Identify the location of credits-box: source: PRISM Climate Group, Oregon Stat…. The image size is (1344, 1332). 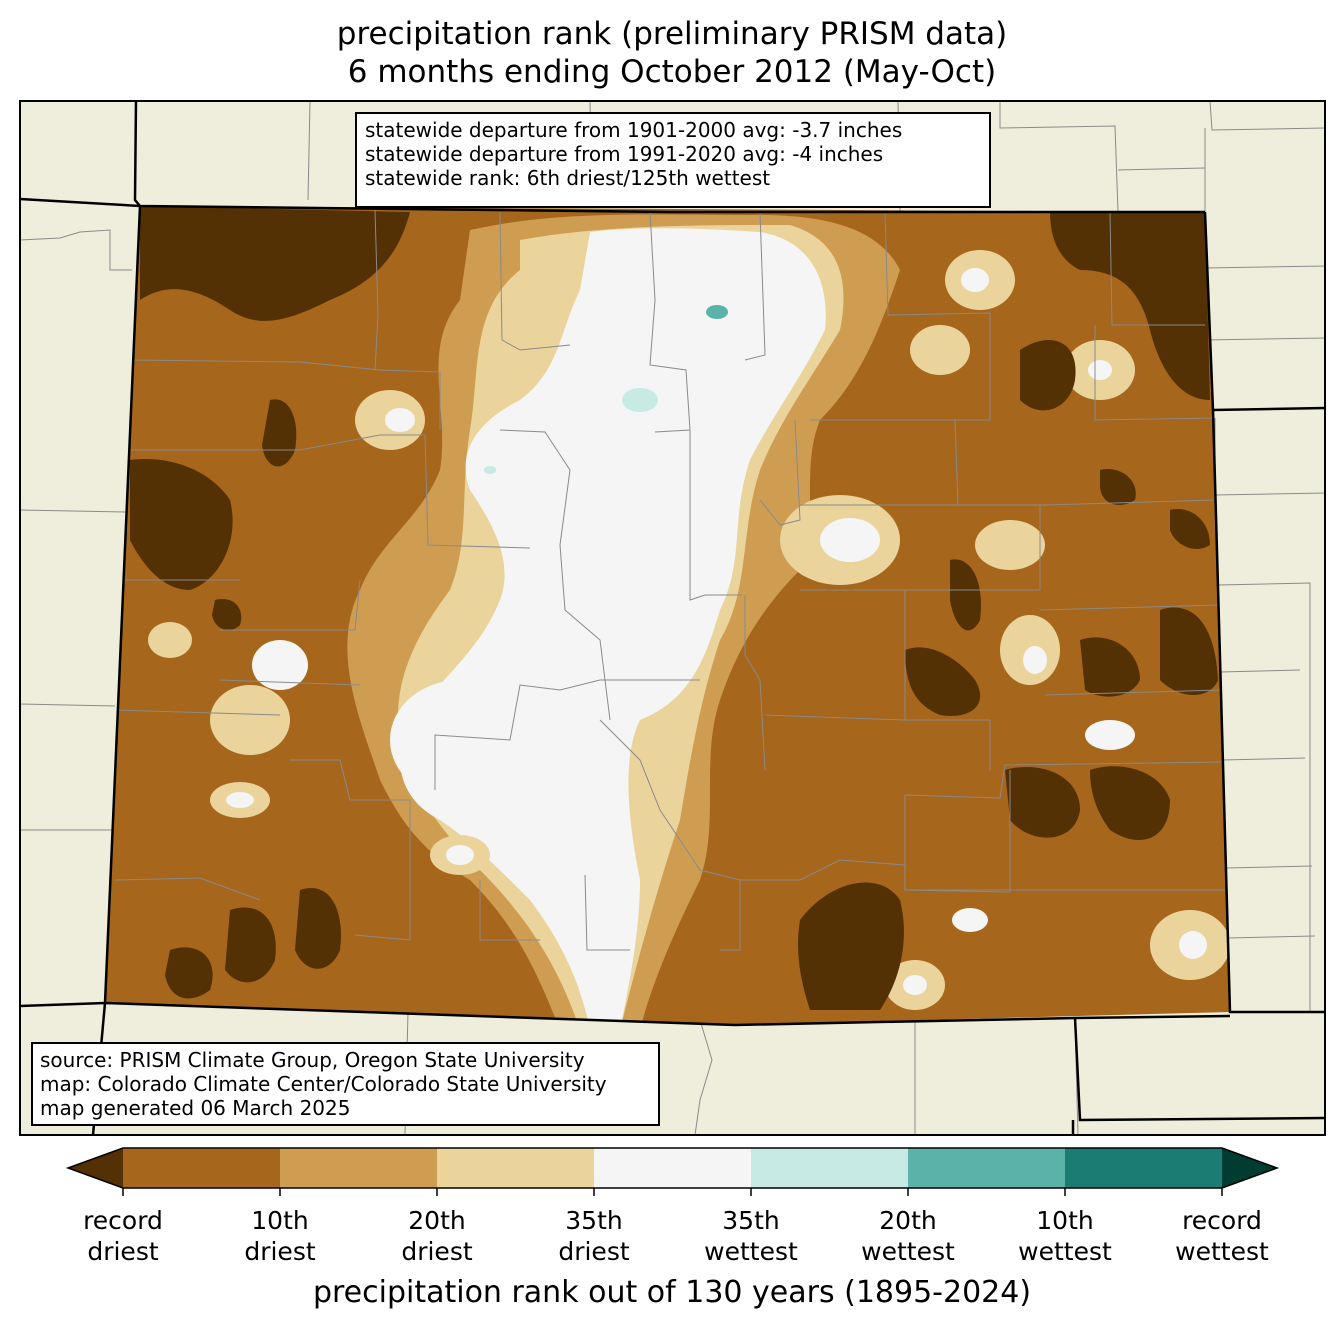
(345, 1084).